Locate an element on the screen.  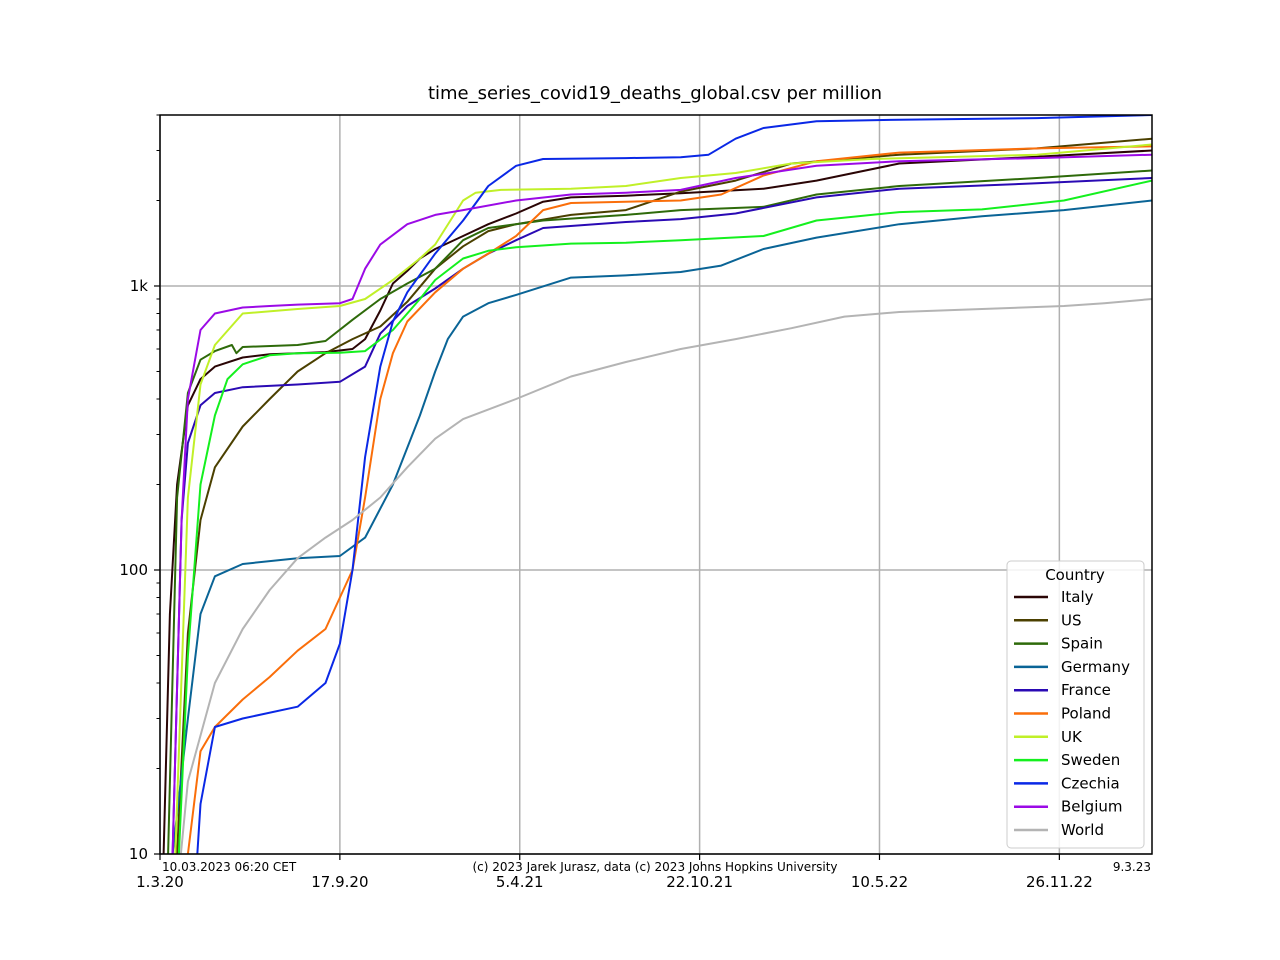
legend-box is located at coordinates (1075, 704).